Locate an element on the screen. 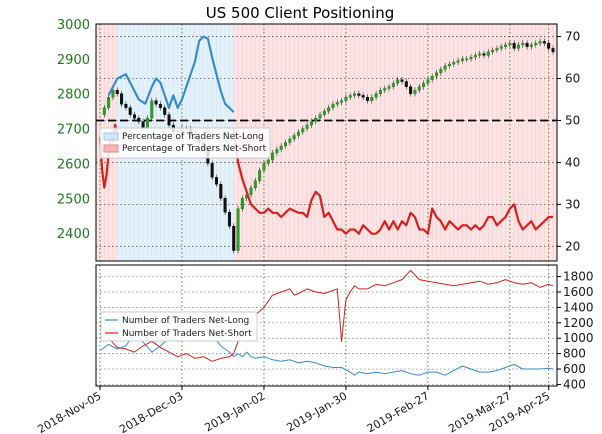 This screenshot has width=602, height=434. price-tick-label: 3000 is located at coordinates (73, 25).